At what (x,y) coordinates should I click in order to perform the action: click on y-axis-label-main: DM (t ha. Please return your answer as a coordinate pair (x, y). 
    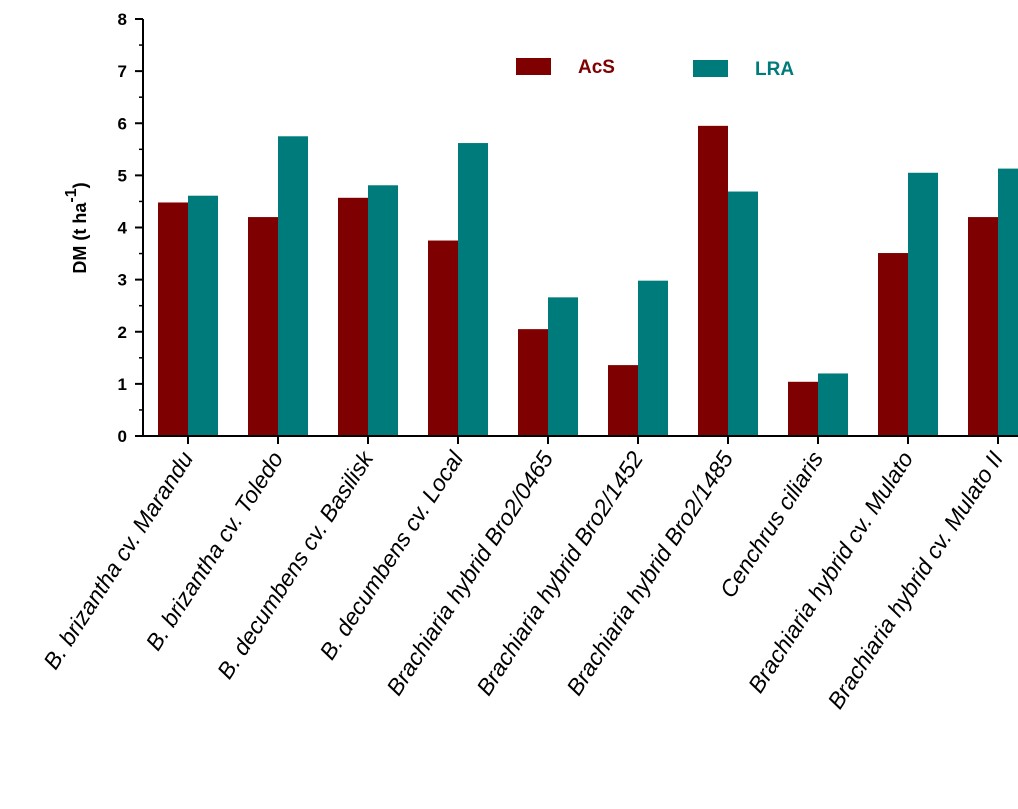
    Looking at the image, I should click on (80, 238).